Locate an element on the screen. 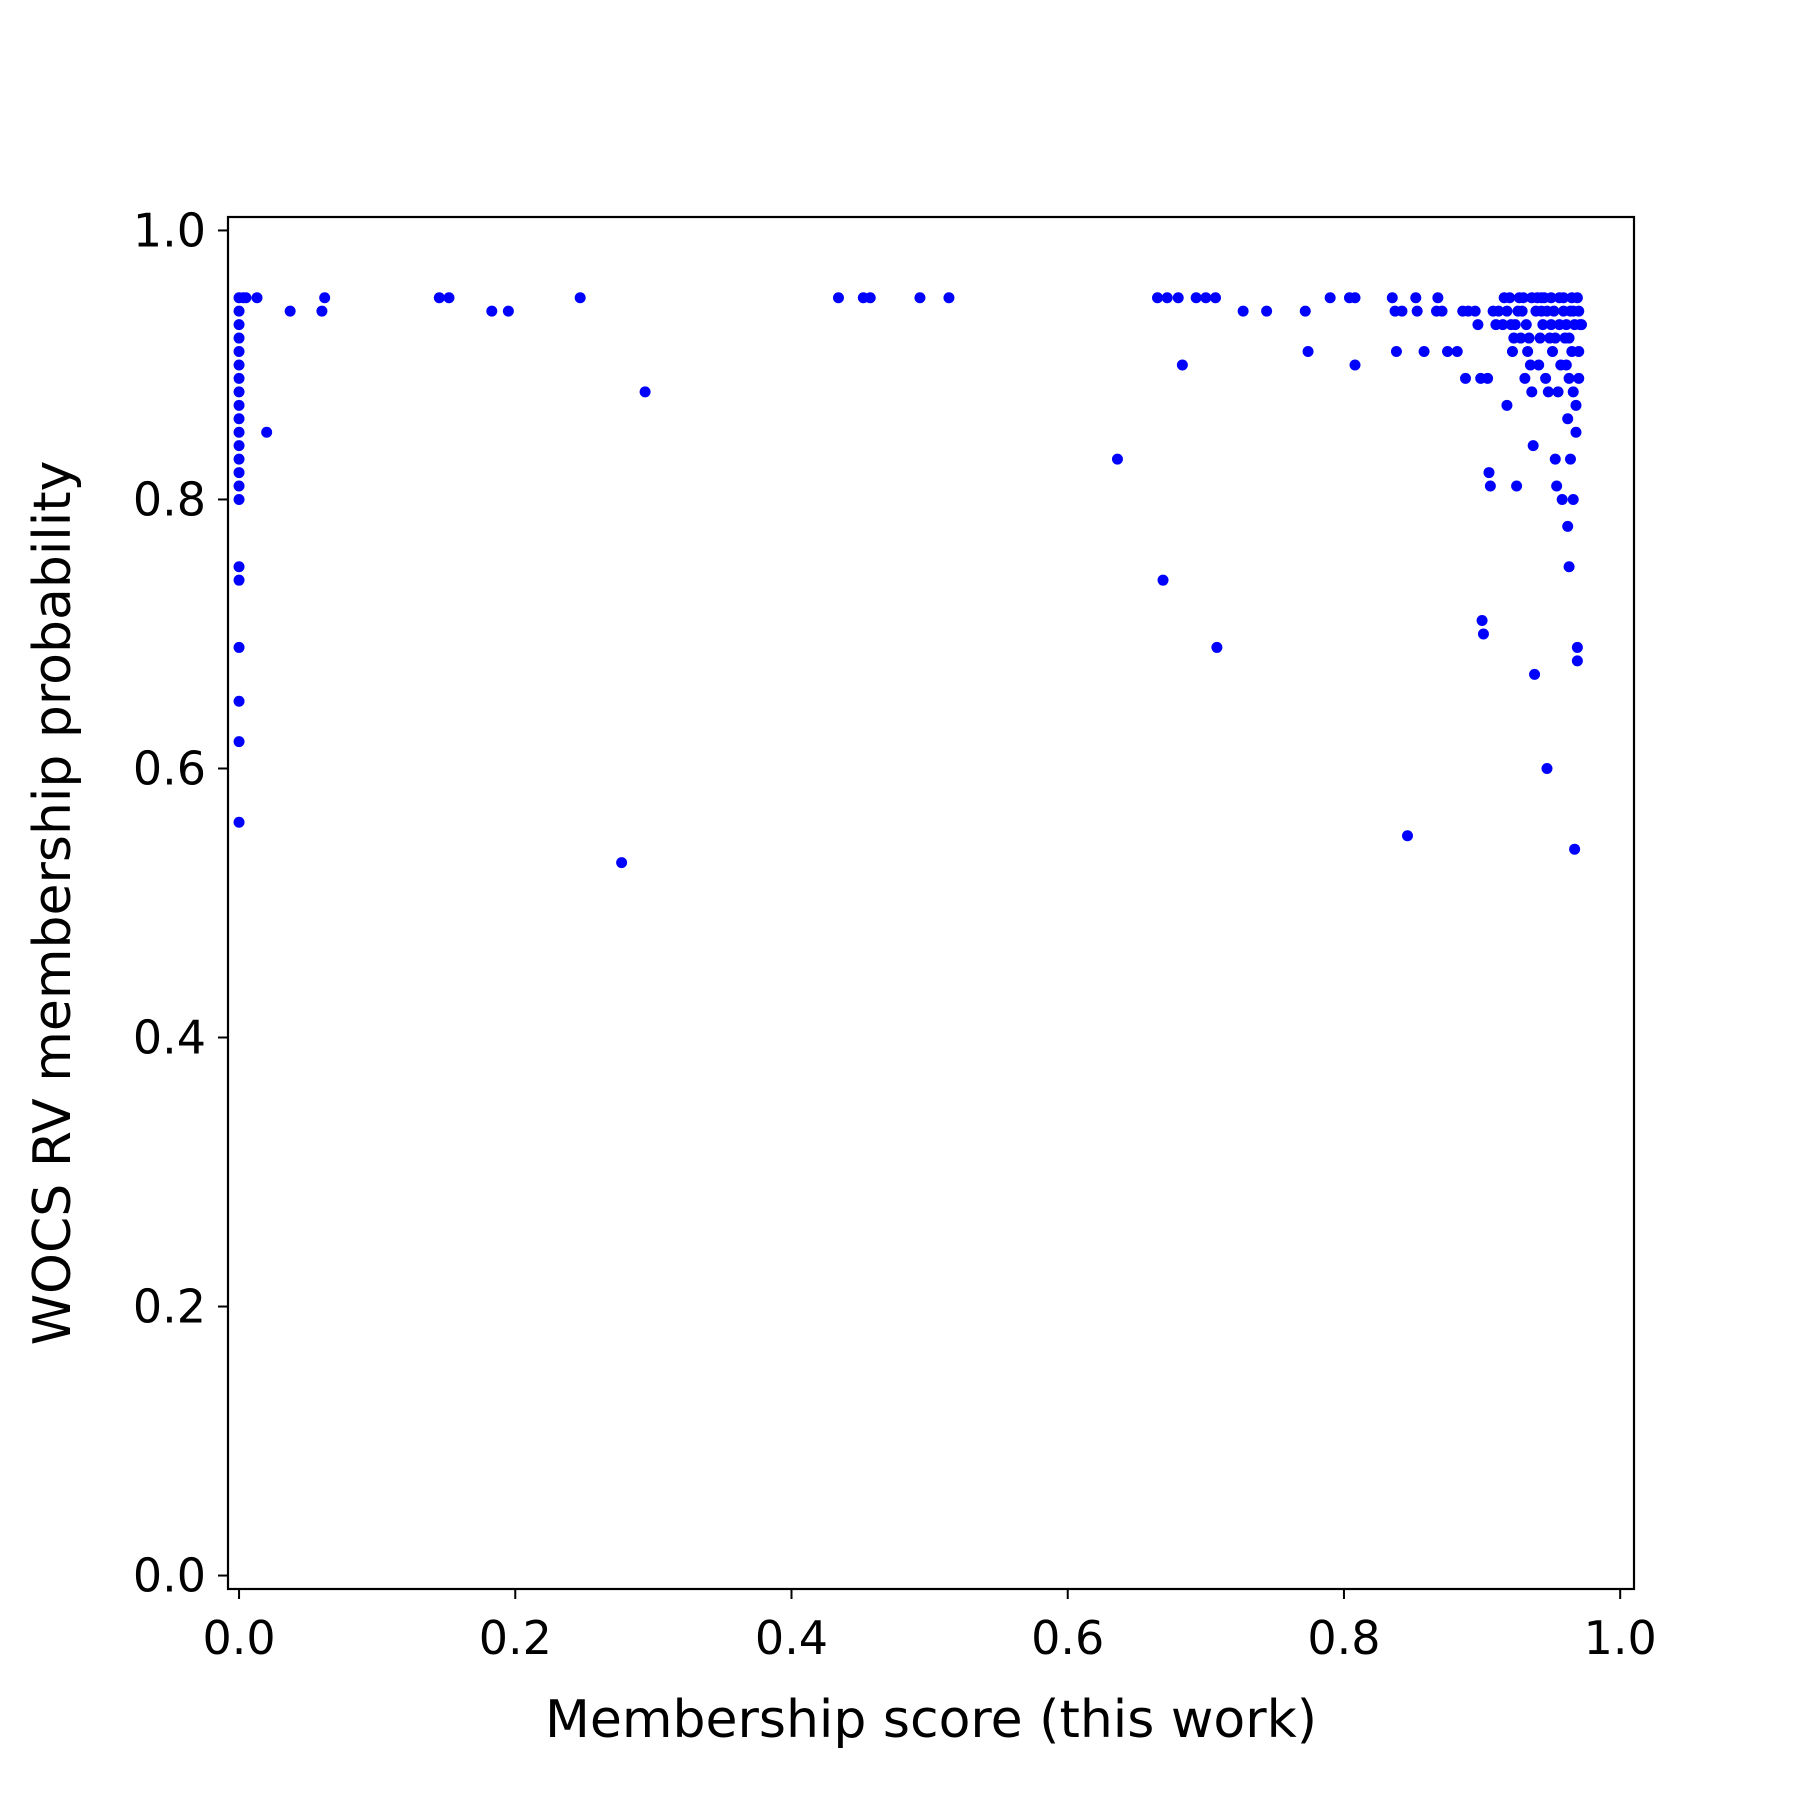  y-axis: 0.0 0.2 0.4 0.6 0.8 1.0 is located at coordinates (180, 903).